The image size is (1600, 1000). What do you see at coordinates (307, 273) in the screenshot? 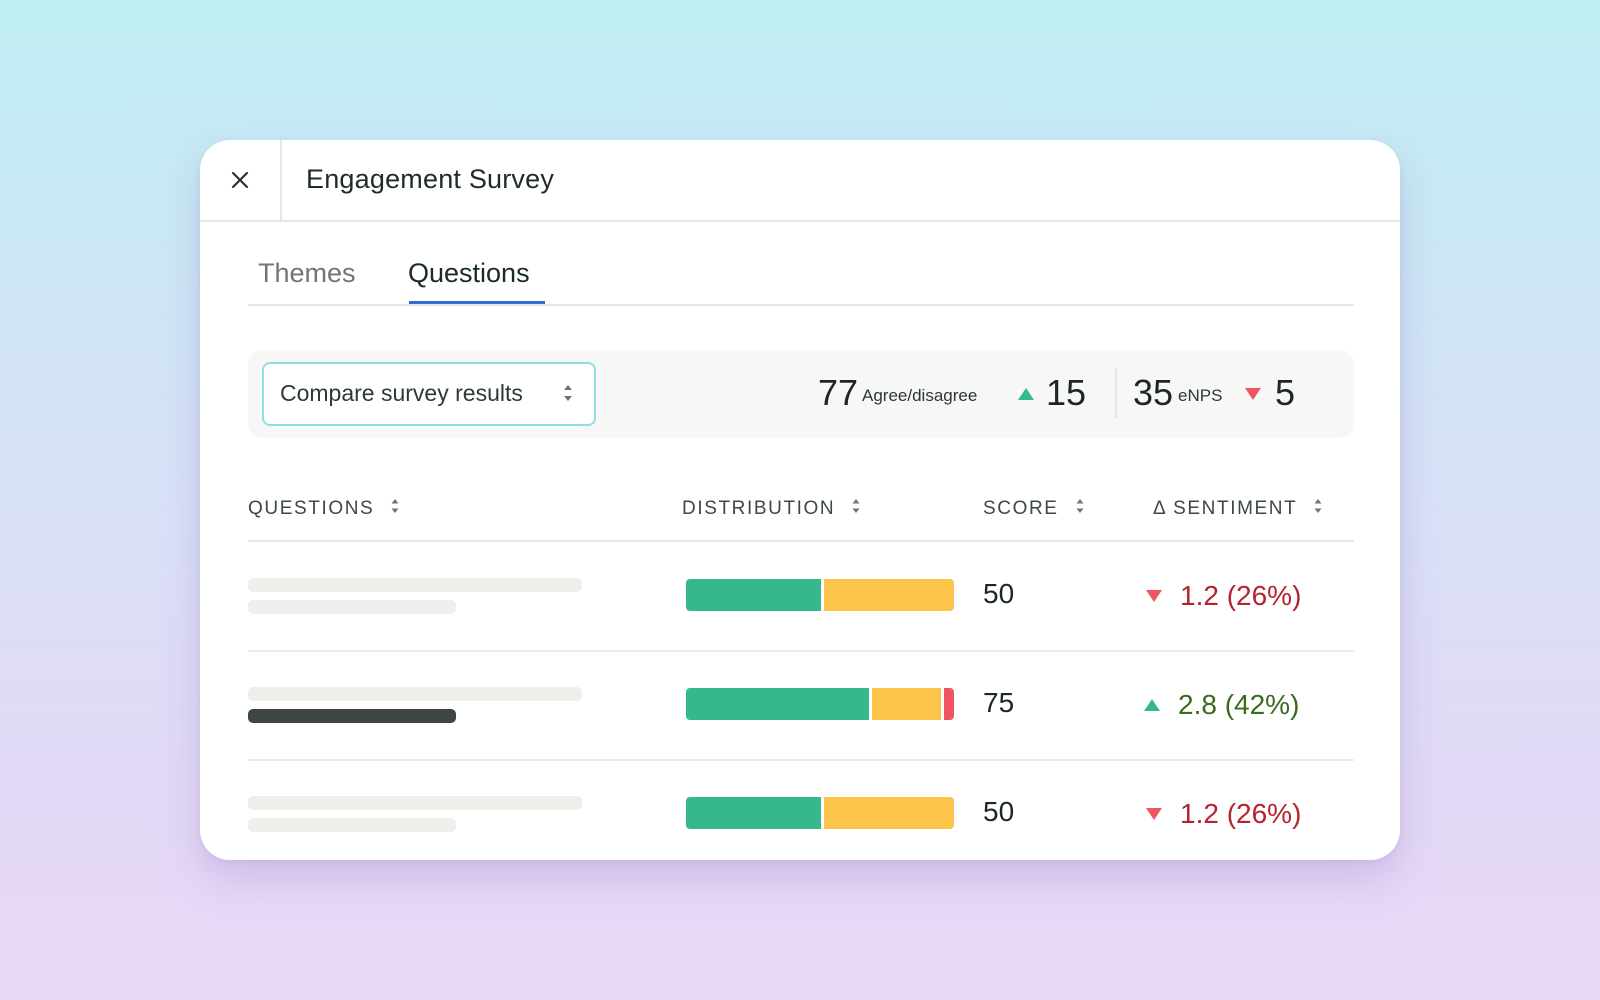
I see `tab-themes: Themes` at bounding box center [307, 273].